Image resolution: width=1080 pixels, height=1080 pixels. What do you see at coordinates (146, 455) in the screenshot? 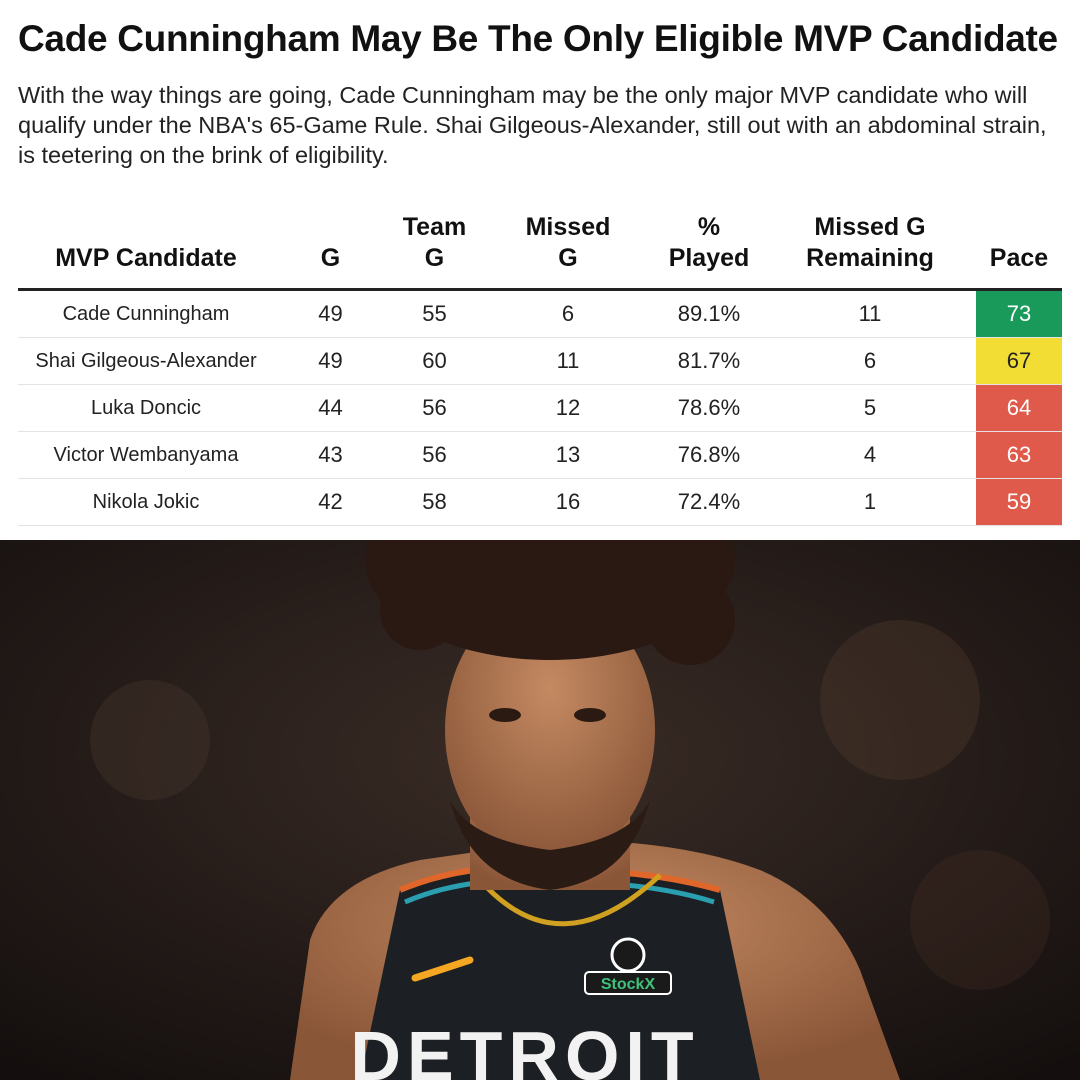
I see `candidate-name: Victor Wembanyama` at bounding box center [146, 455].